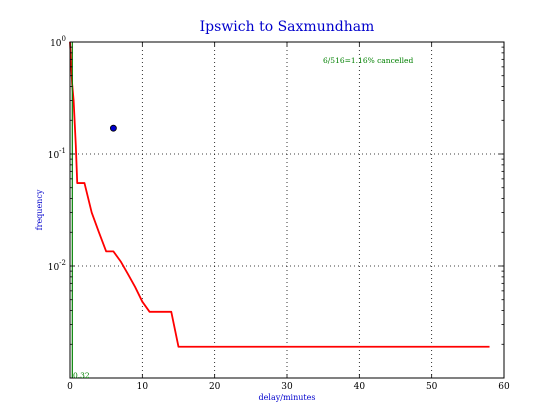 The image size is (560, 420). I want to click on x-tick-label: 0, so click(70, 387).